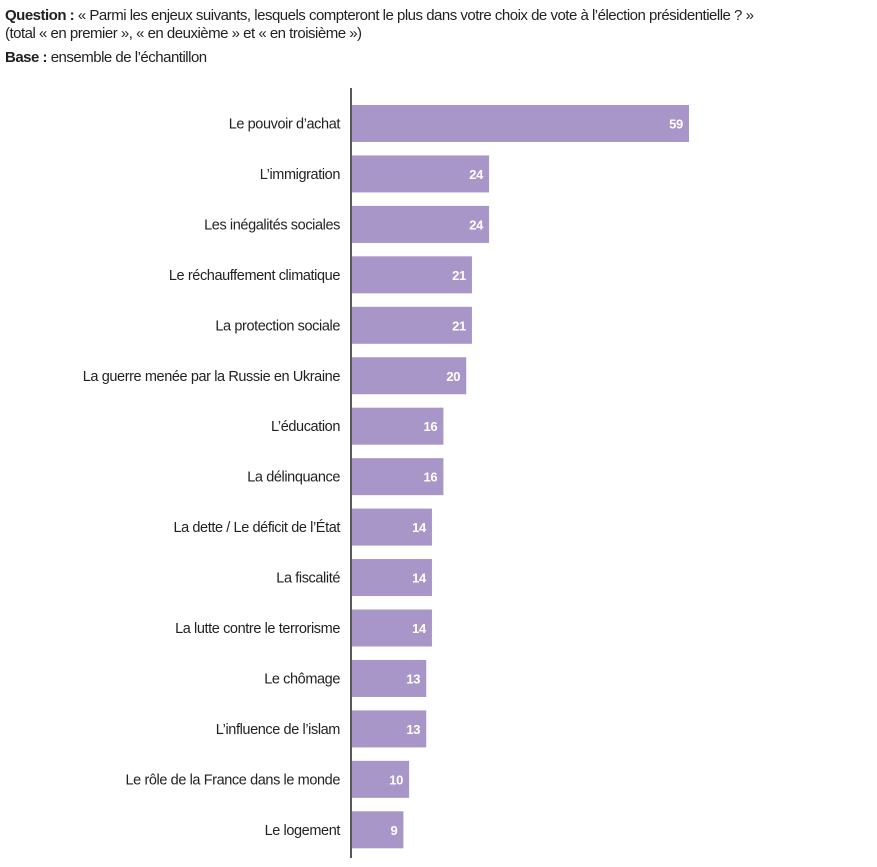 The image size is (877, 867). What do you see at coordinates (277, 326) in the screenshot?
I see `category-label: La protection sociale` at bounding box center [277, 326].